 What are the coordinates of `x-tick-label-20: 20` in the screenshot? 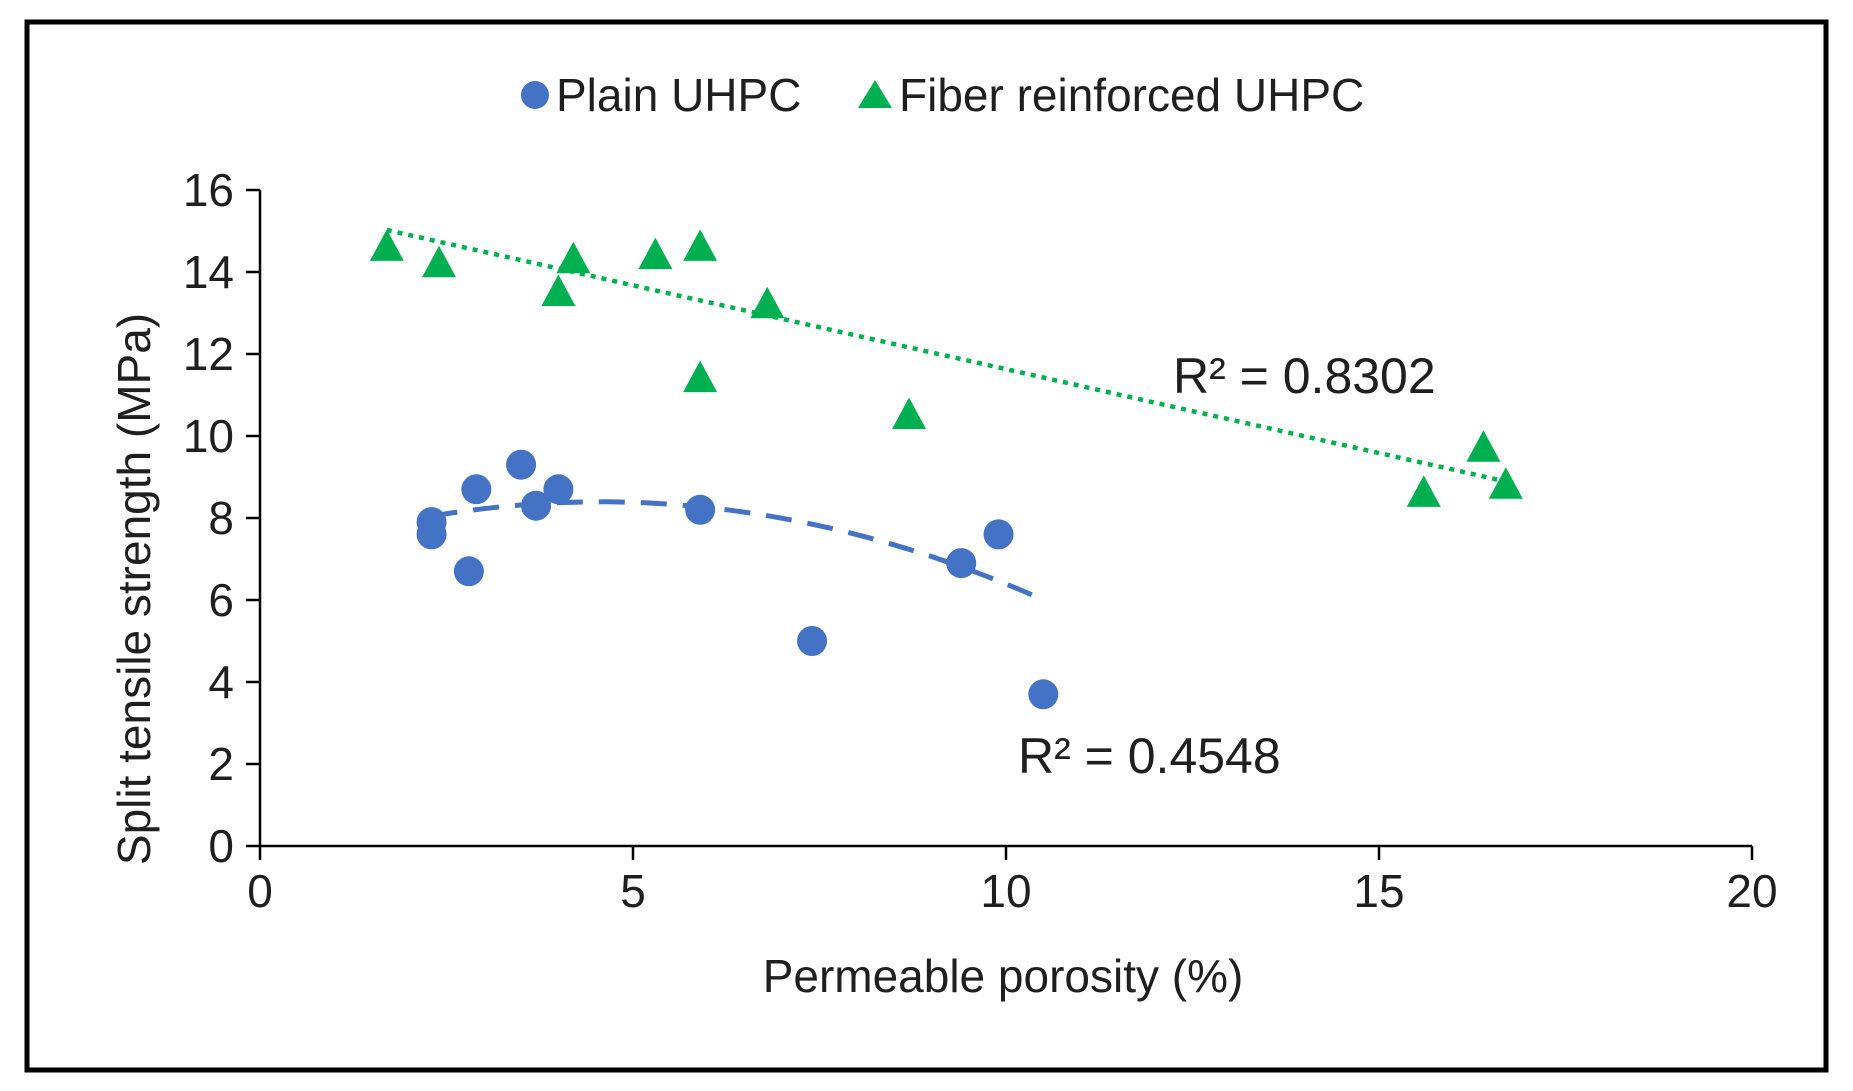 It's located at (1751, 891).